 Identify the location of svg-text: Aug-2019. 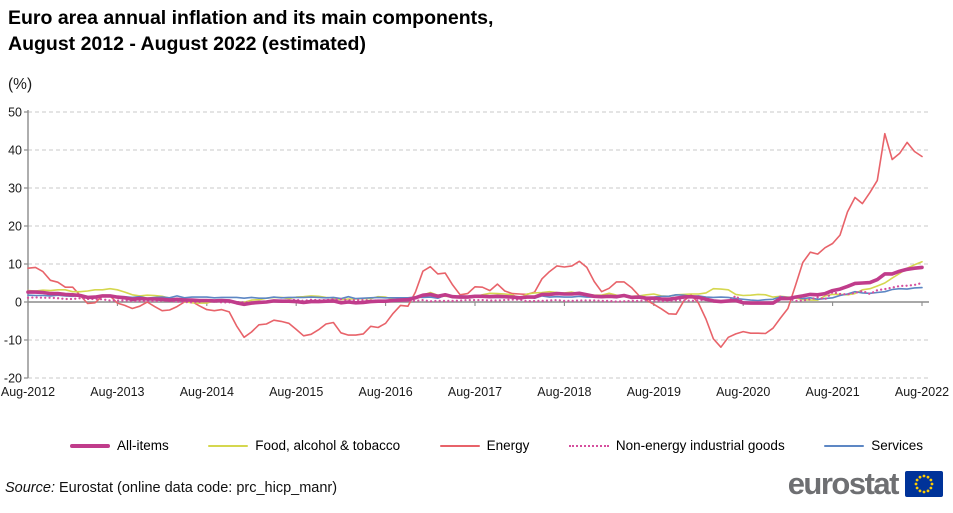
(654, 392).